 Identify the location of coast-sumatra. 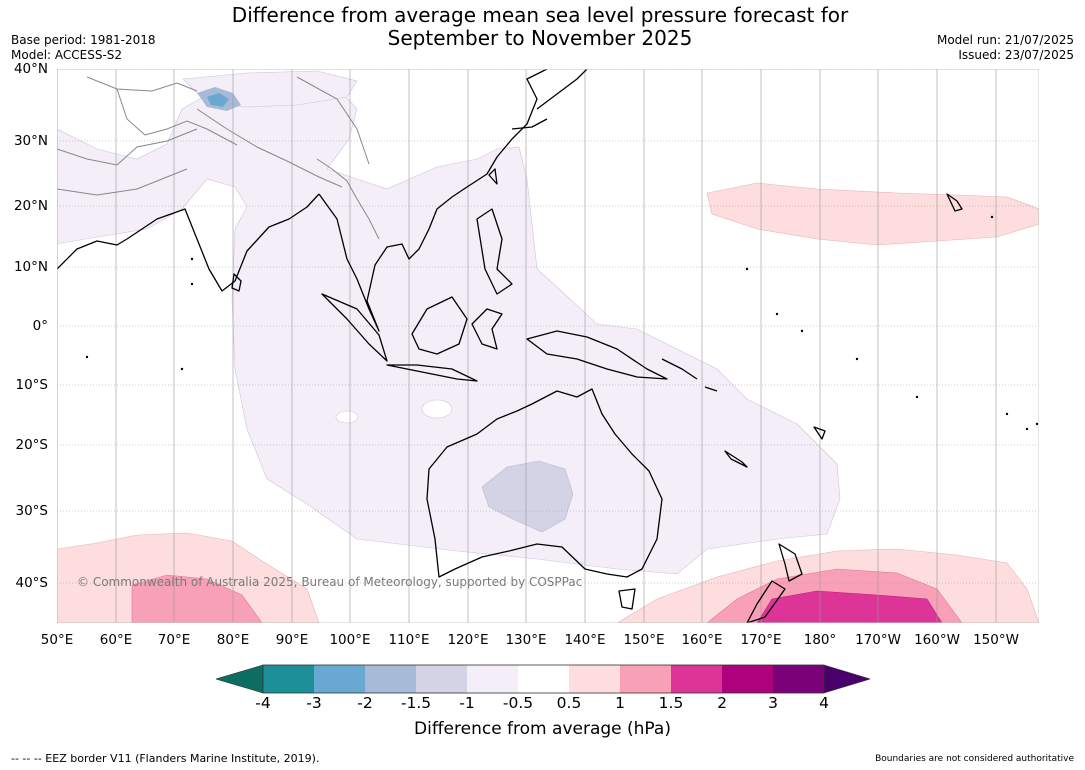
(354, 327).